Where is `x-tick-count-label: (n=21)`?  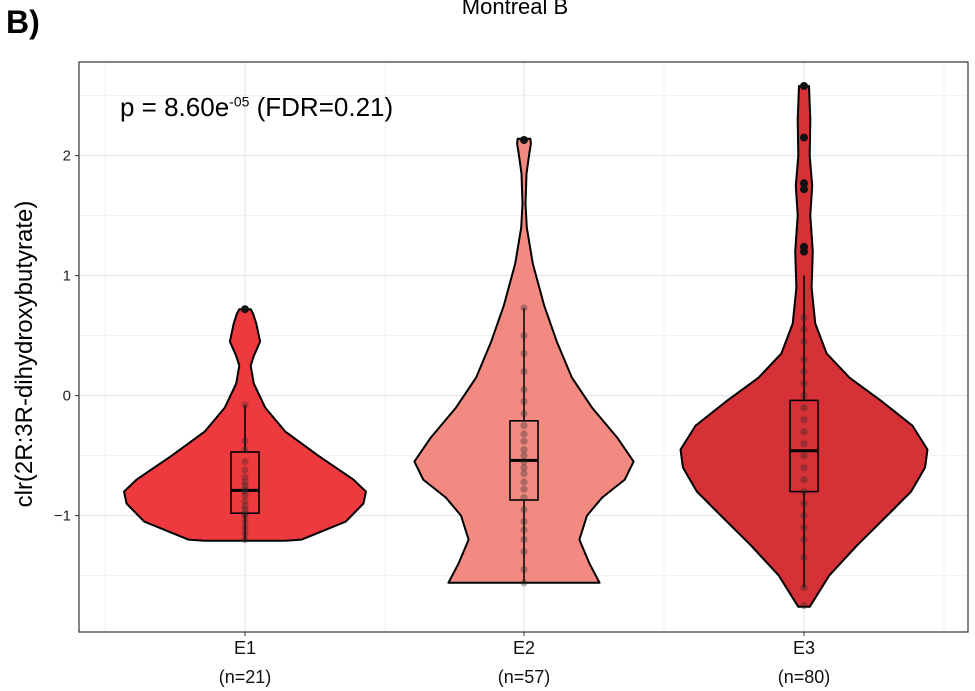
x-tick-count-label: (n=21) is located at coordinates (245, 677).